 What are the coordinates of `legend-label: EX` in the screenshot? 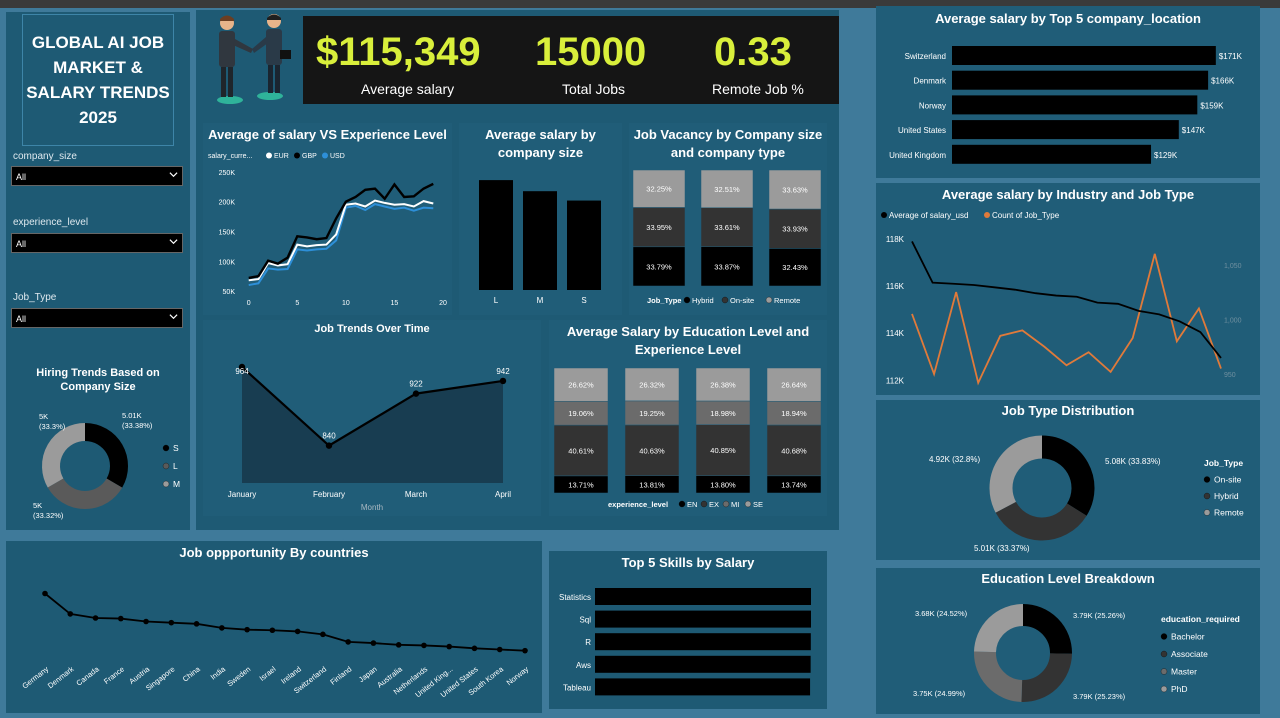 It's located at (714, 504).